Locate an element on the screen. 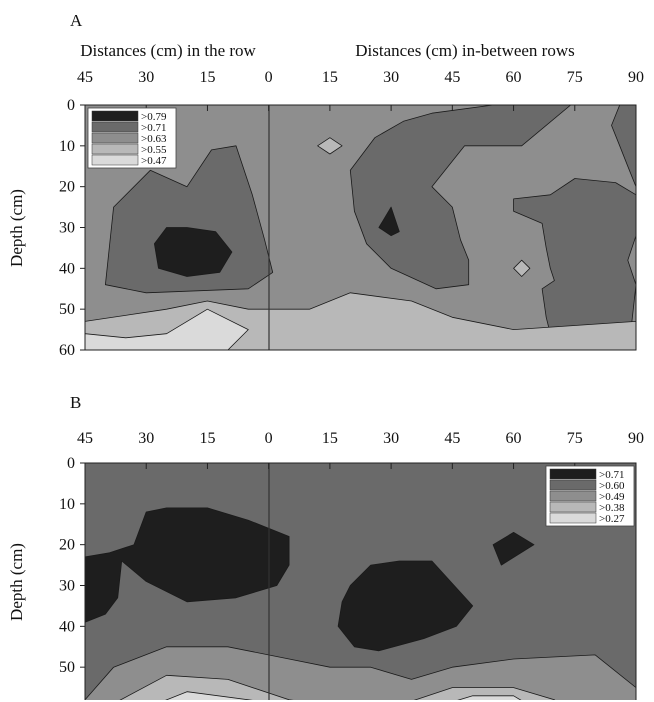  legend-label-b-0: >0.71 is located at coordinates (611, 475).